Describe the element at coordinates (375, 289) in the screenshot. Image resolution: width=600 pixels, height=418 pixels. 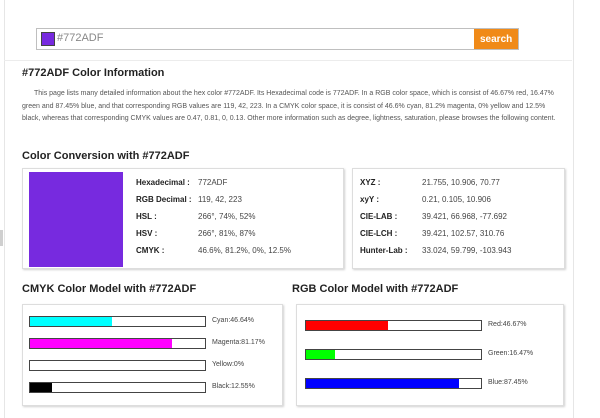
I see `rgb-model-title: RGB Color Model with #772ADF` at that location.